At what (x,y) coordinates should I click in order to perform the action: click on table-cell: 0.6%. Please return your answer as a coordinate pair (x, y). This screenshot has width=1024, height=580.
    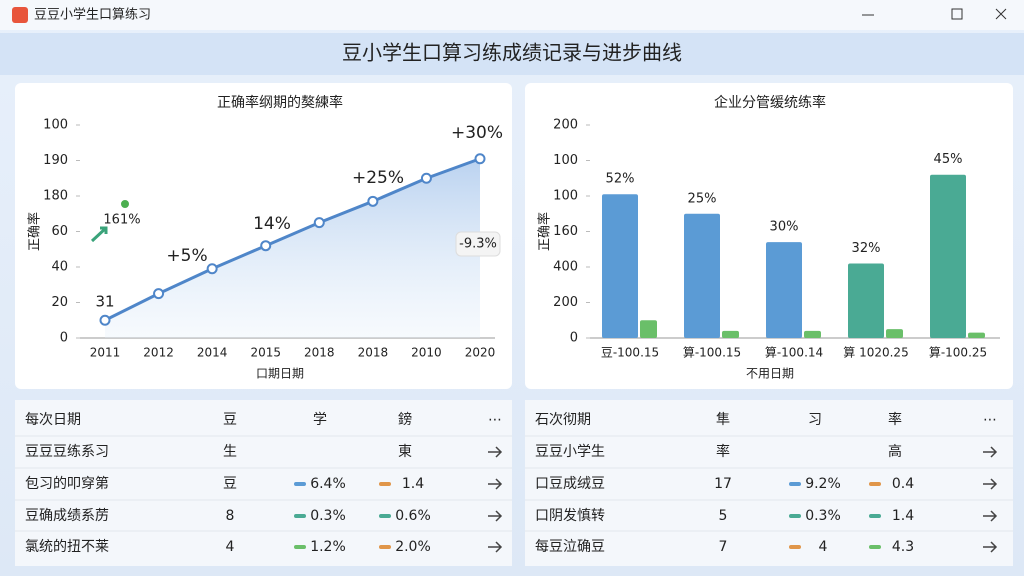
    Looking at the image, I should click on (413, 516).